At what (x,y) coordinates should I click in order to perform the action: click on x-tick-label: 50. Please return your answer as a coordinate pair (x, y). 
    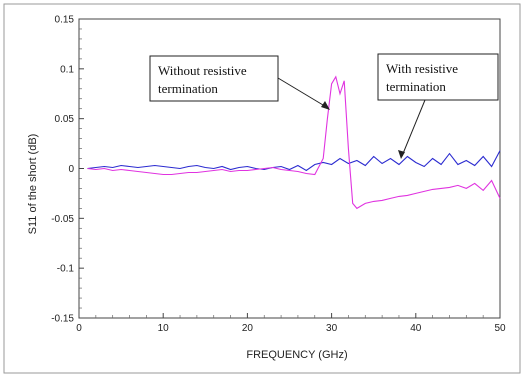
    Looking at the image, I should click on (500, 328).